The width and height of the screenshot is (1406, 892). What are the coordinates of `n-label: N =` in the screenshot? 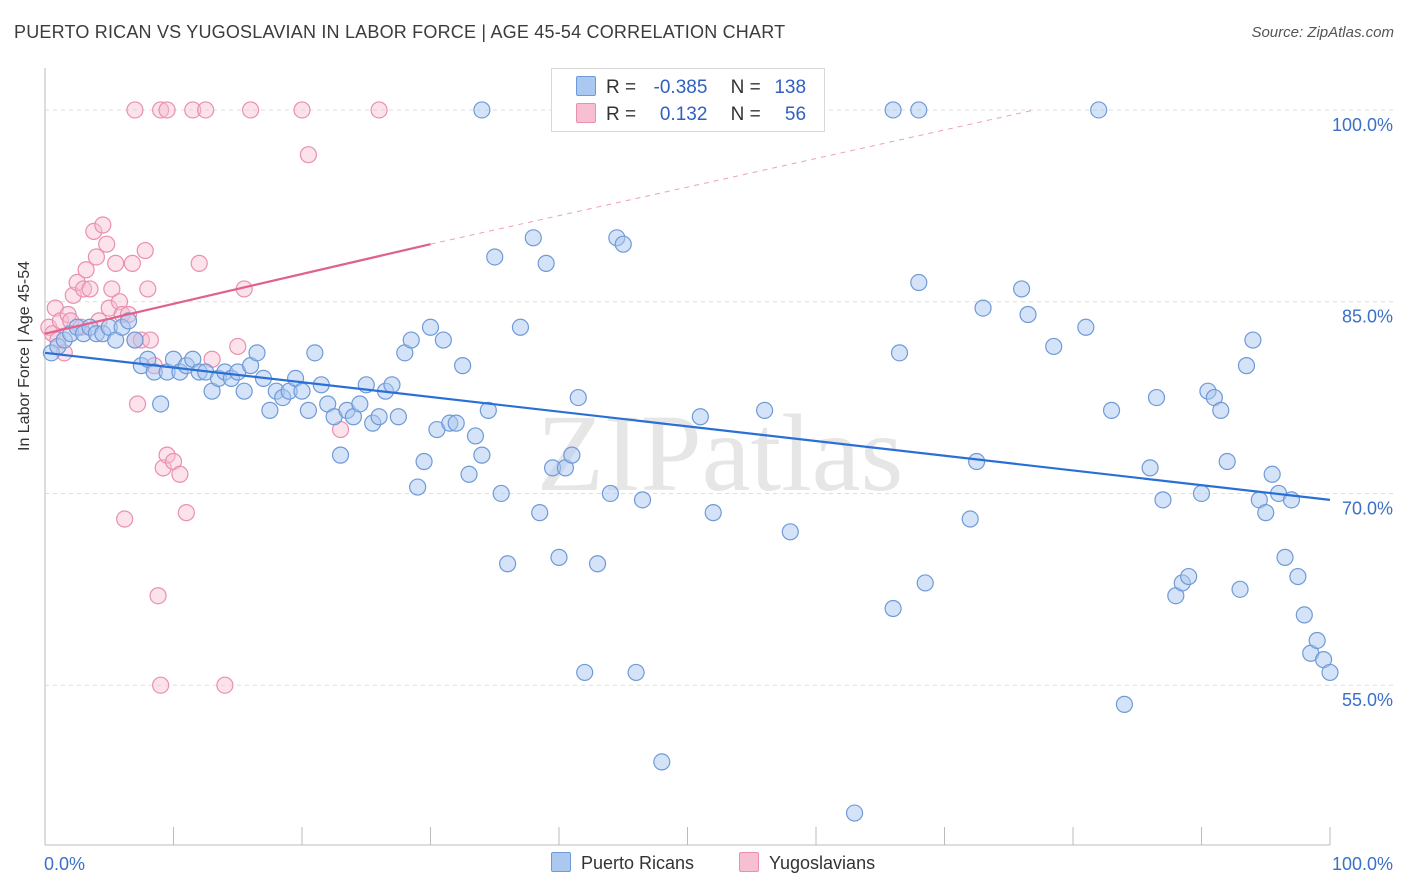 It's located at (745, 87).